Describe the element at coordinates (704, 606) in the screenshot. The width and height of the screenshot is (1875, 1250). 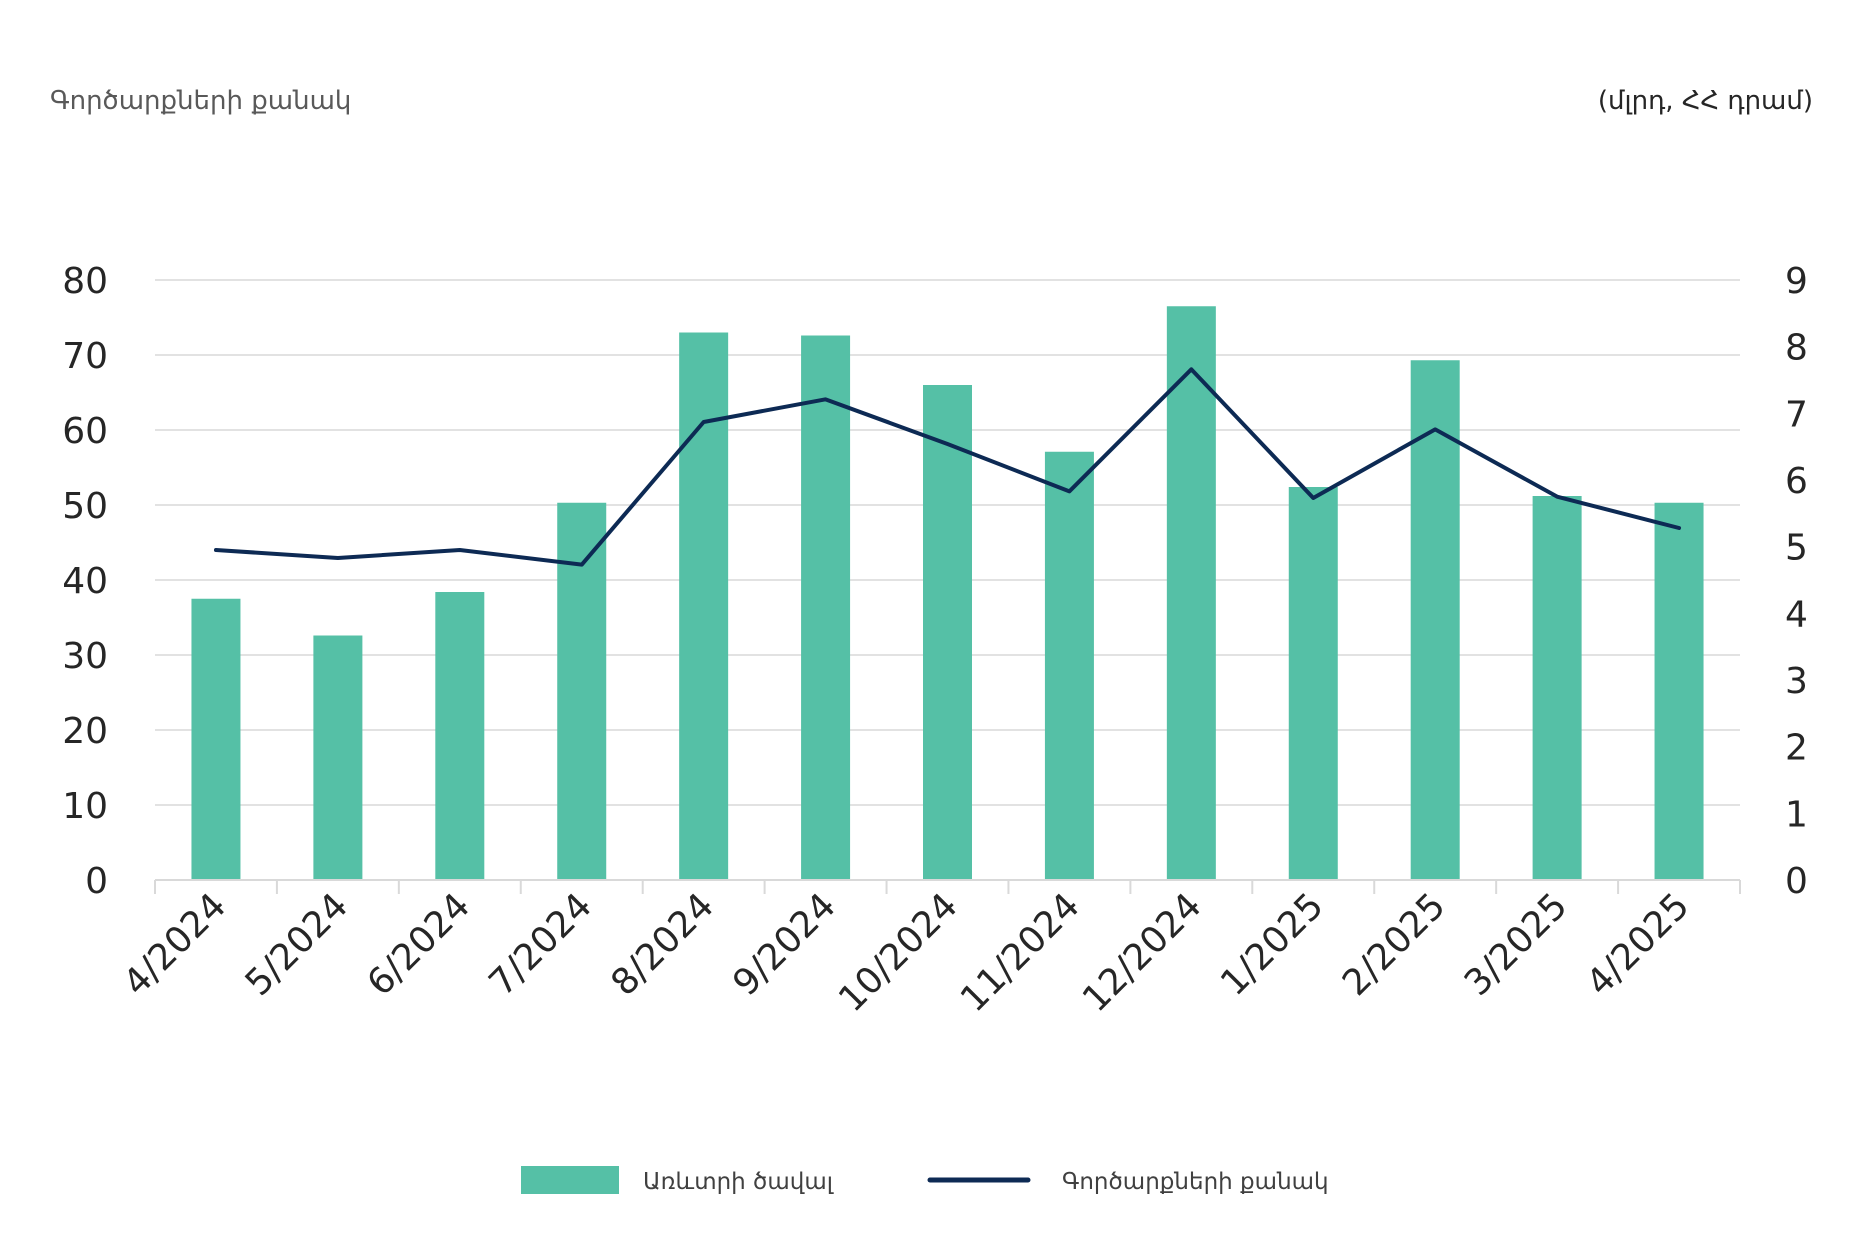
I see `bar-8/2024` at that location.